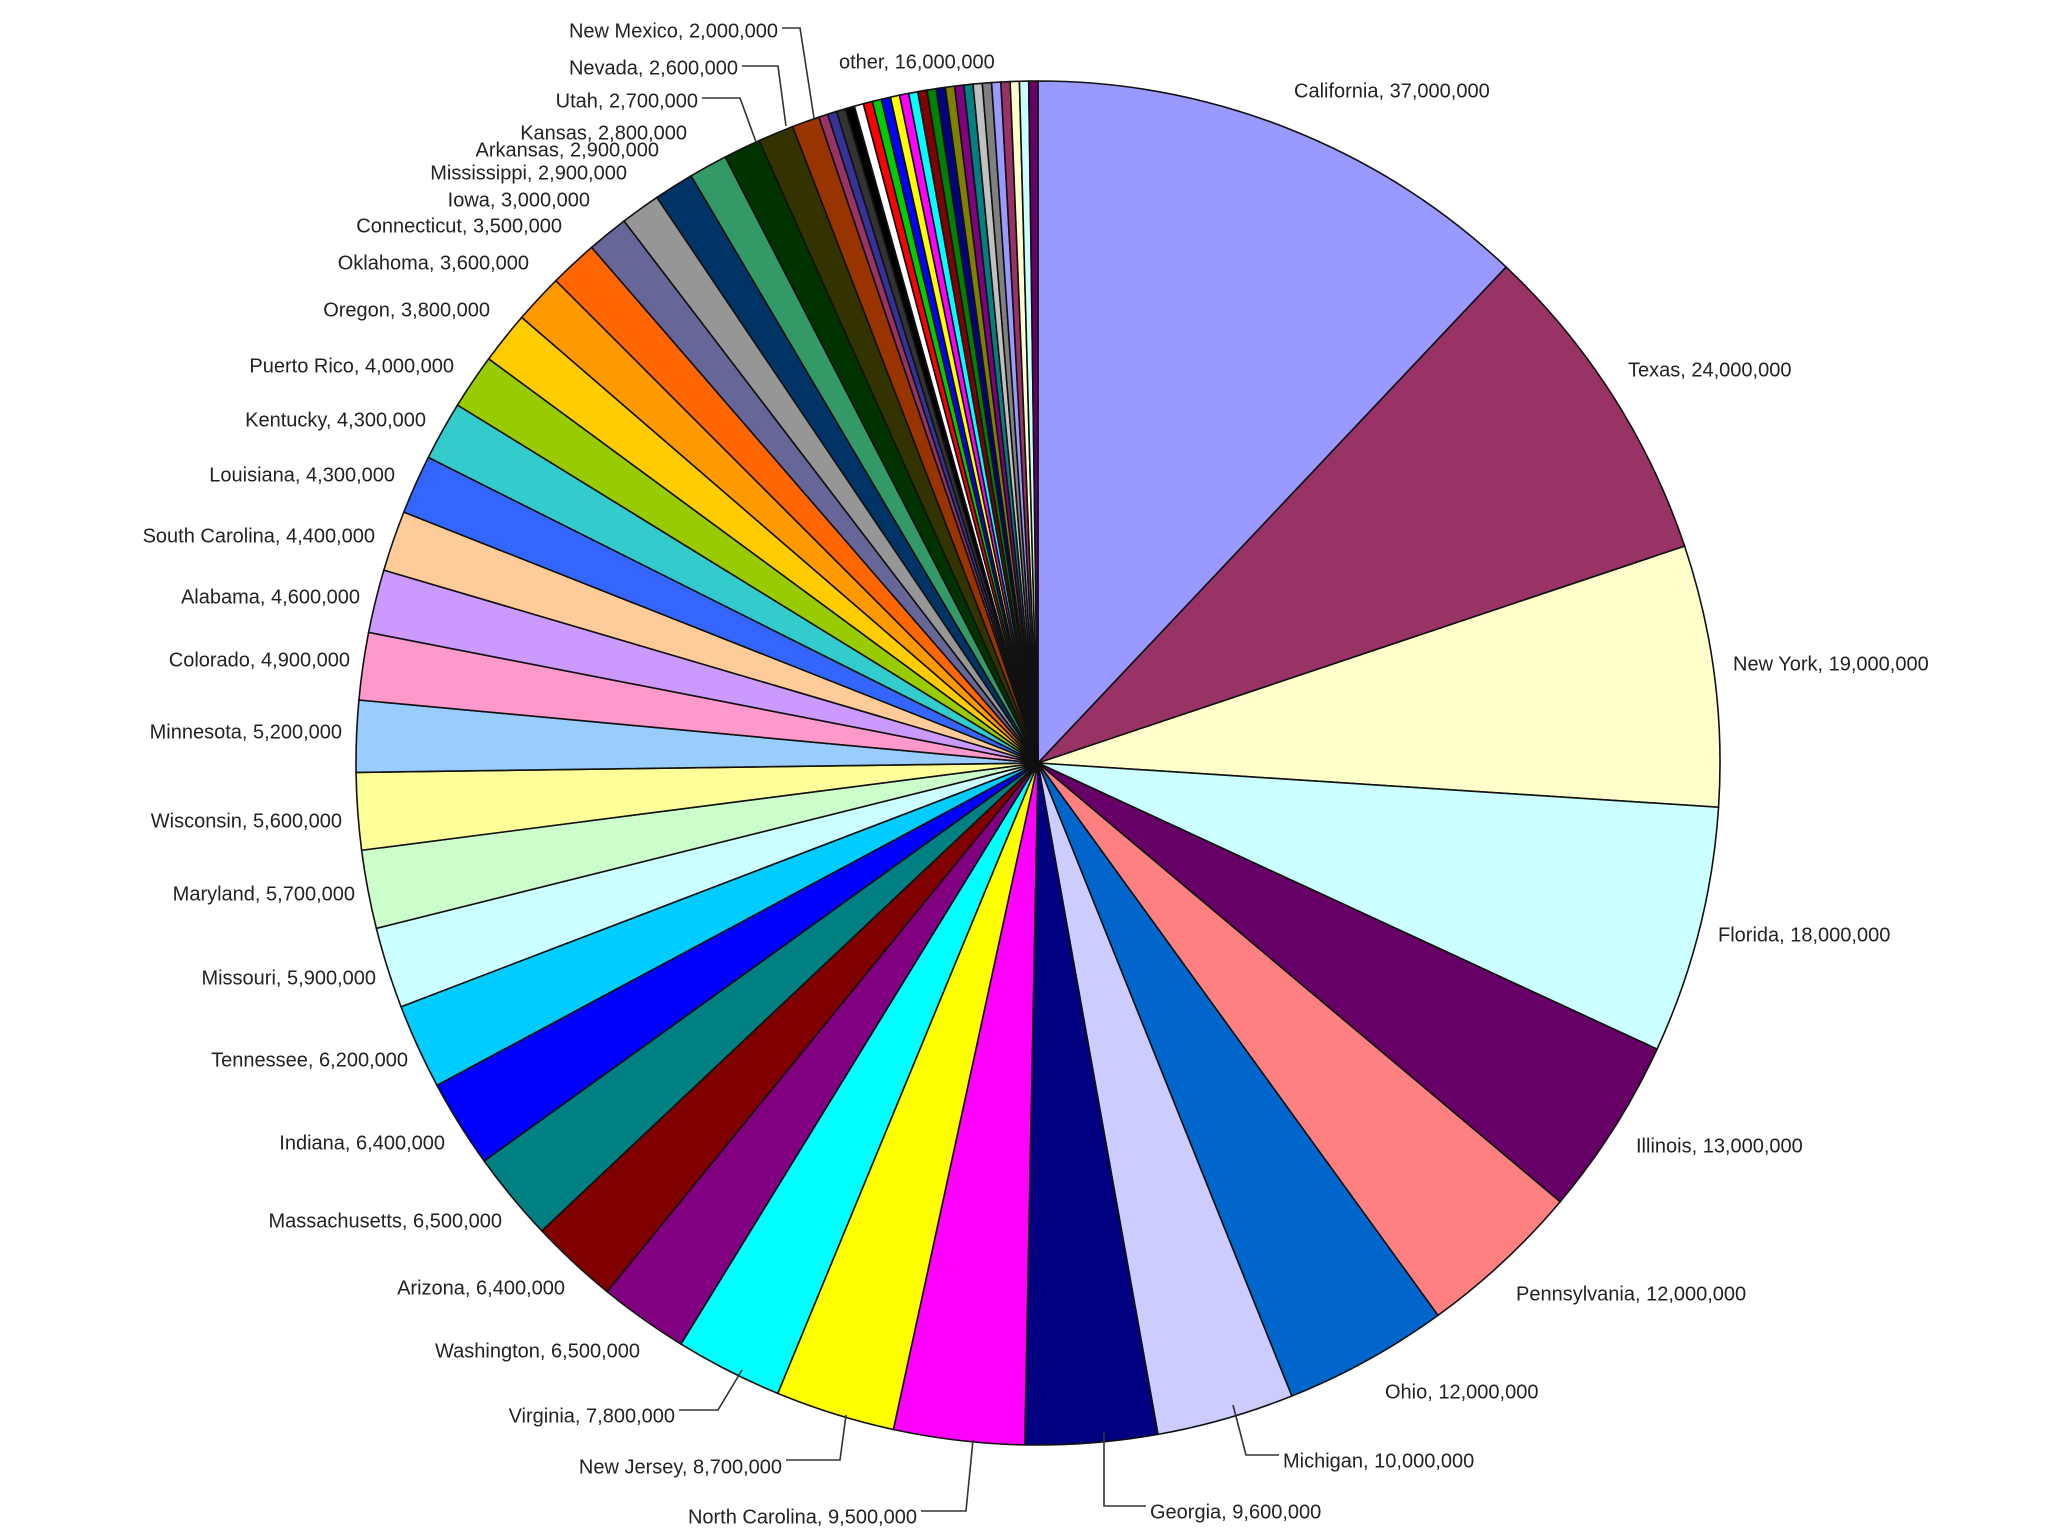  I want to click on leader-michigan, so click(1255, 1430).